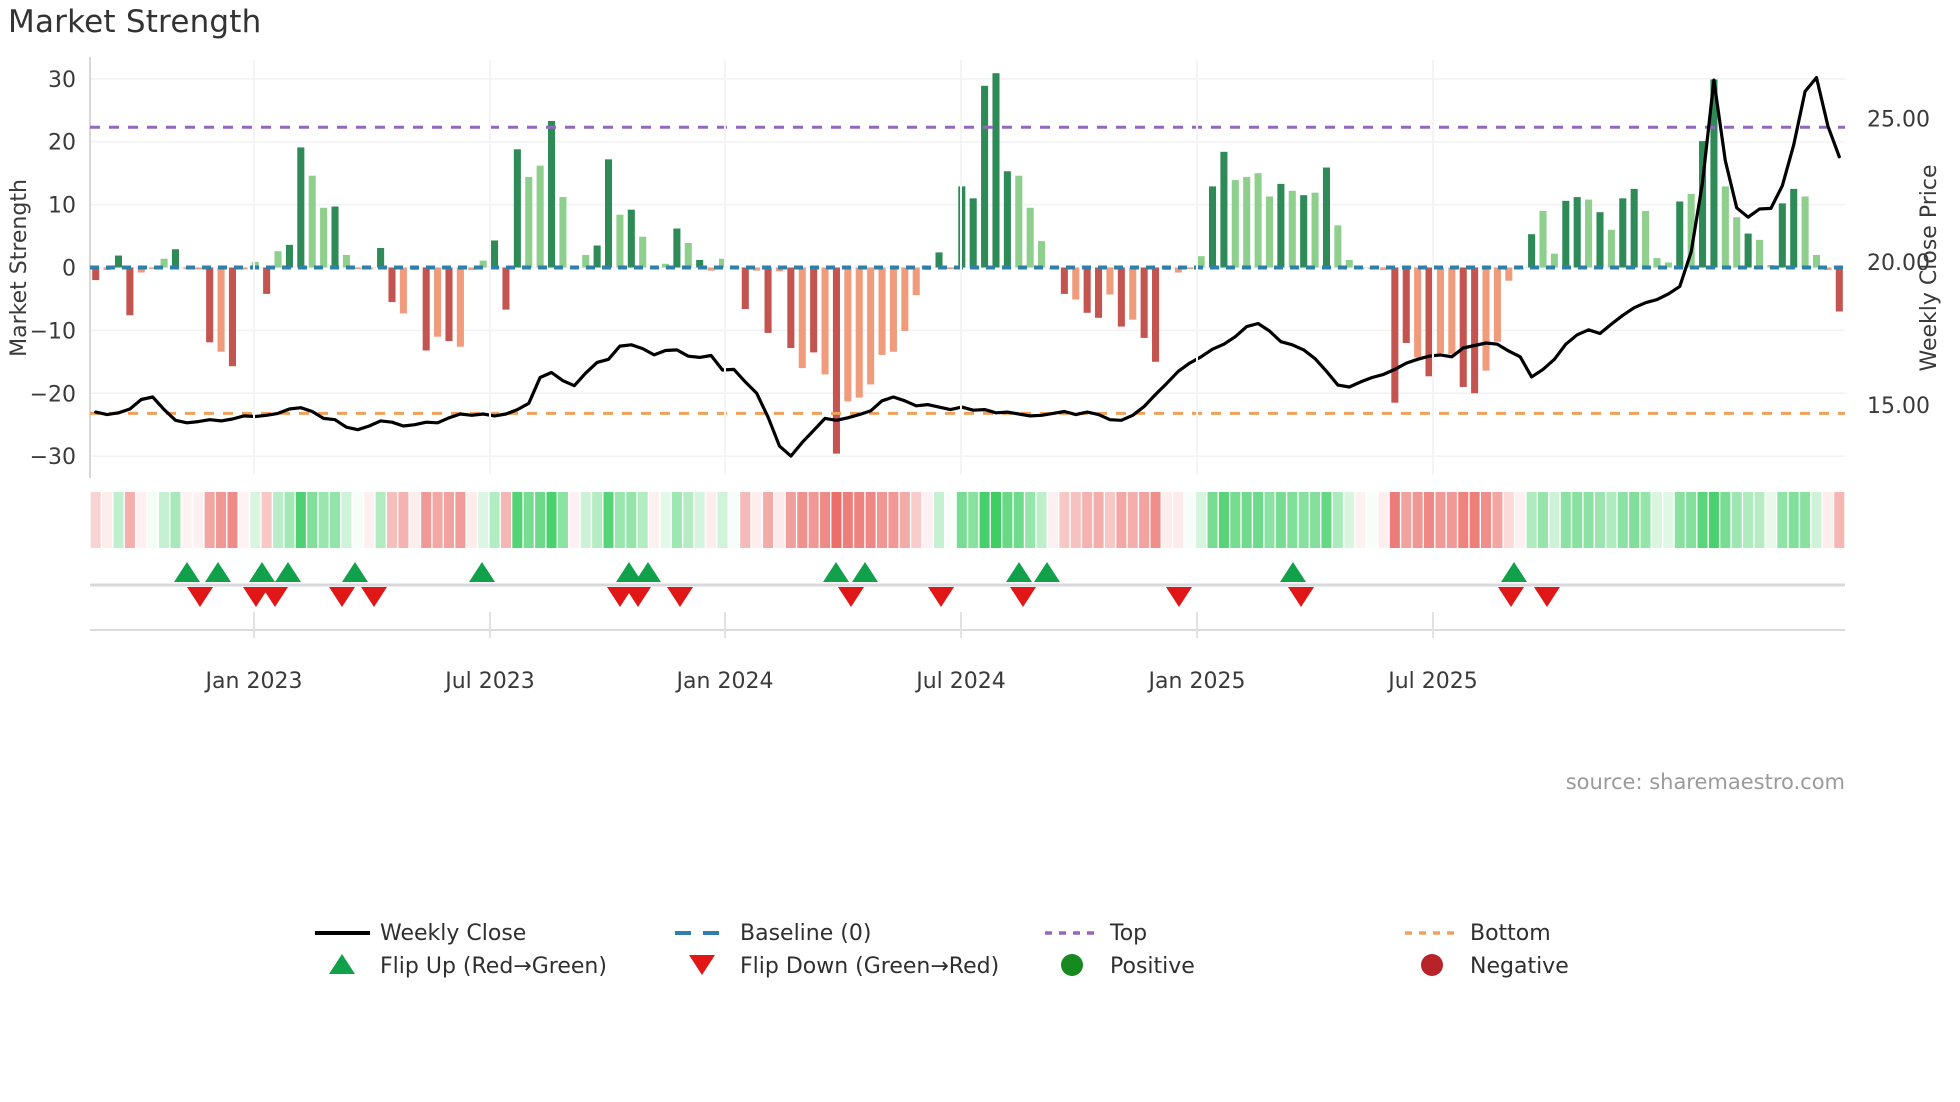 This screenshot has height=1102, width=1960. I want to click on legend-item-label: Positive, so click(1152, 966).